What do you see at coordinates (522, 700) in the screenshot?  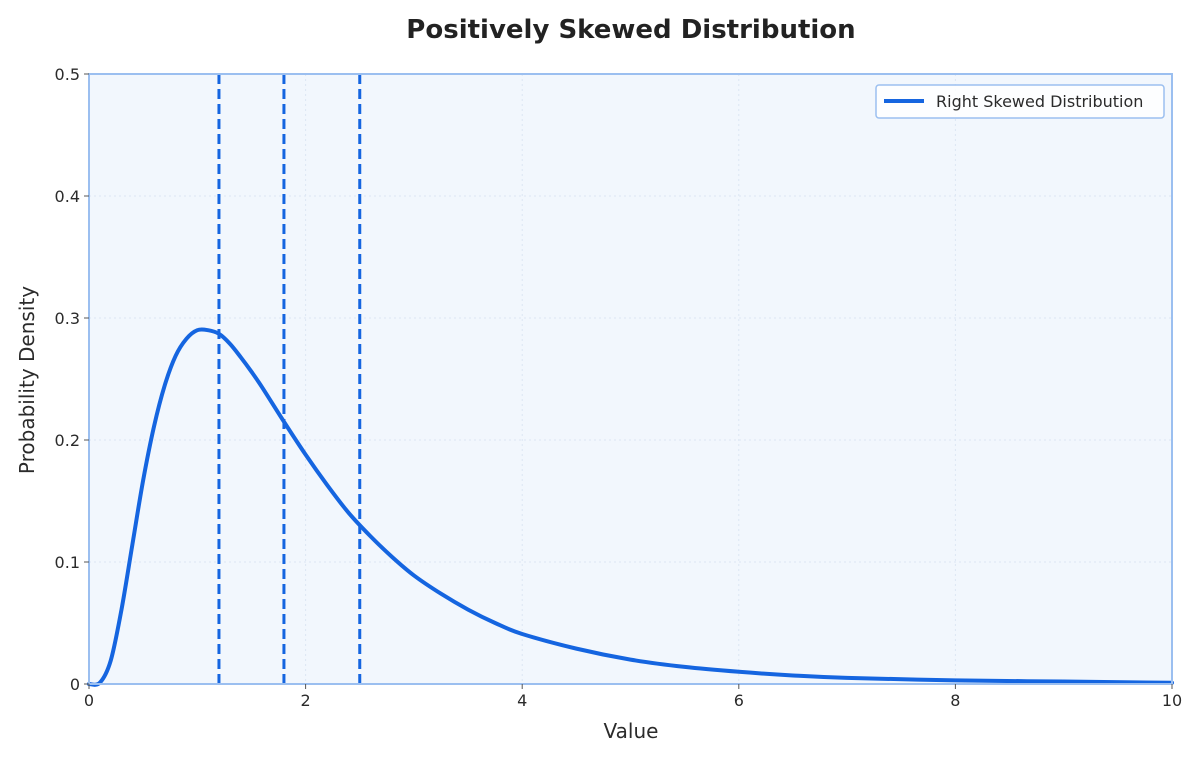 I see `x-tick-label-2: 4` at bounding box center [522, 700].